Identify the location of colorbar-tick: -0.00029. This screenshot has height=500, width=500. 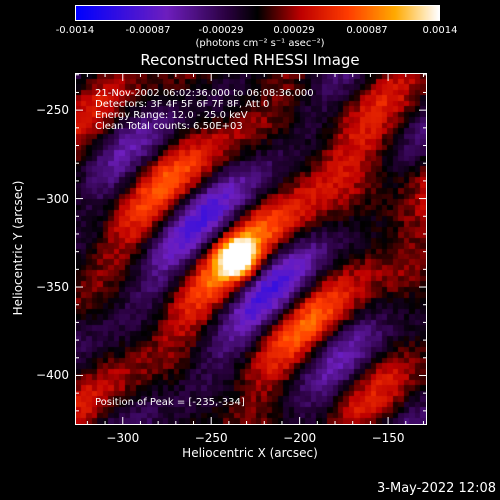
(221, 30).